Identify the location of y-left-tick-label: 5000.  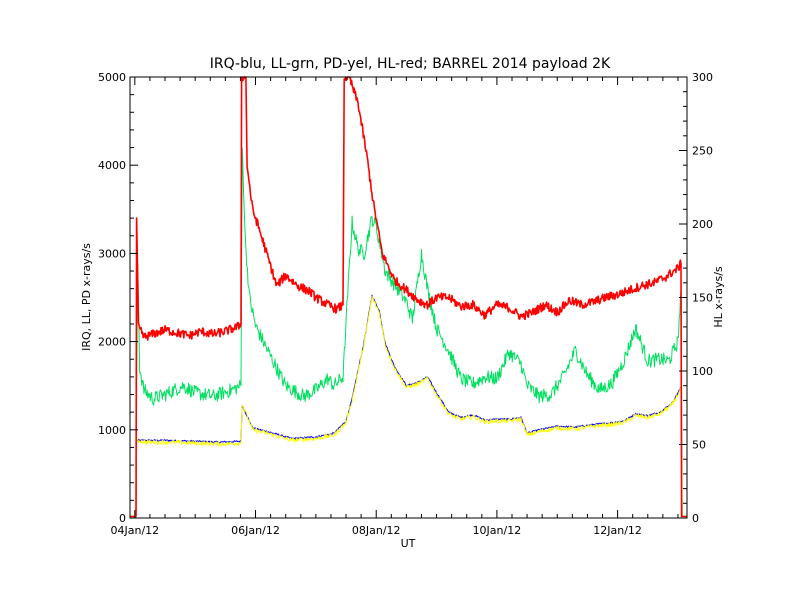
(112, 77).